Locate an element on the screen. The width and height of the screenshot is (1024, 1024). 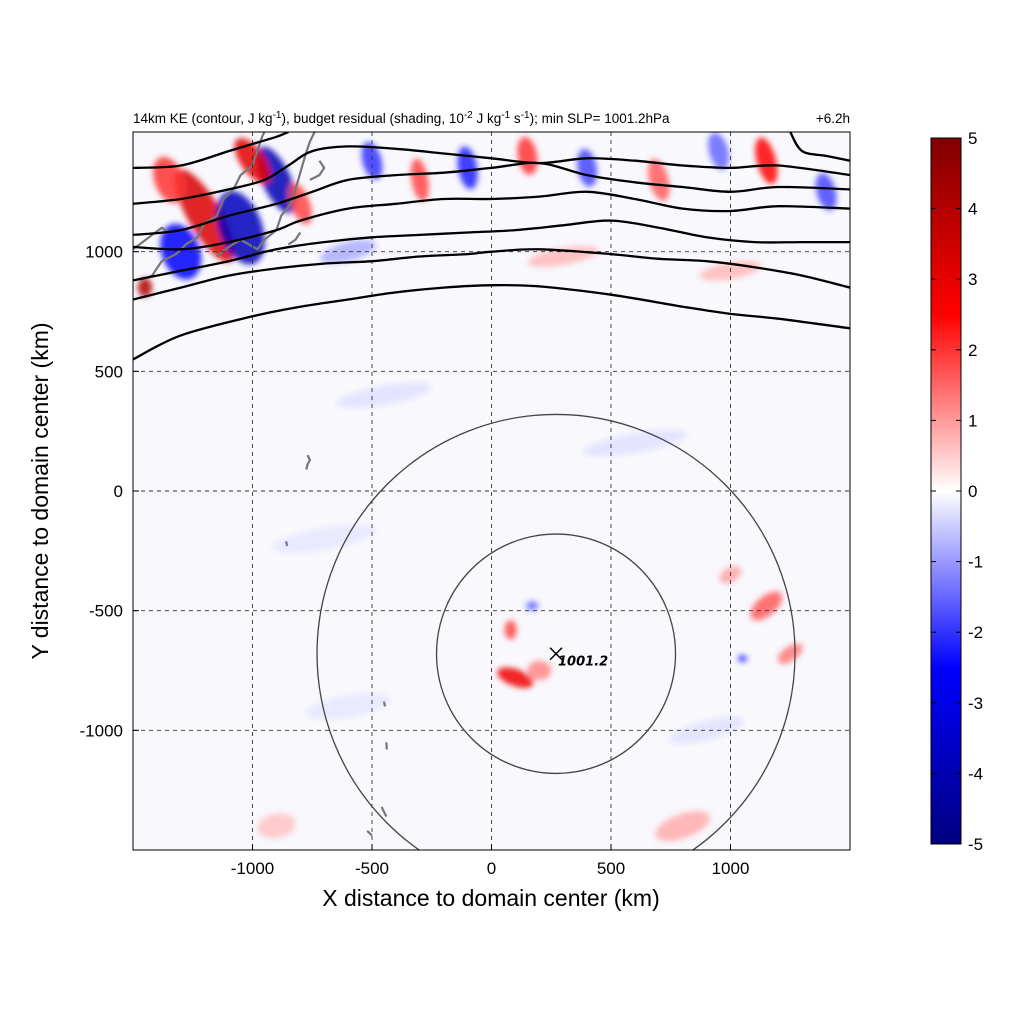
colorbar-tick-label: -2 is located at coordinates (975, 632).